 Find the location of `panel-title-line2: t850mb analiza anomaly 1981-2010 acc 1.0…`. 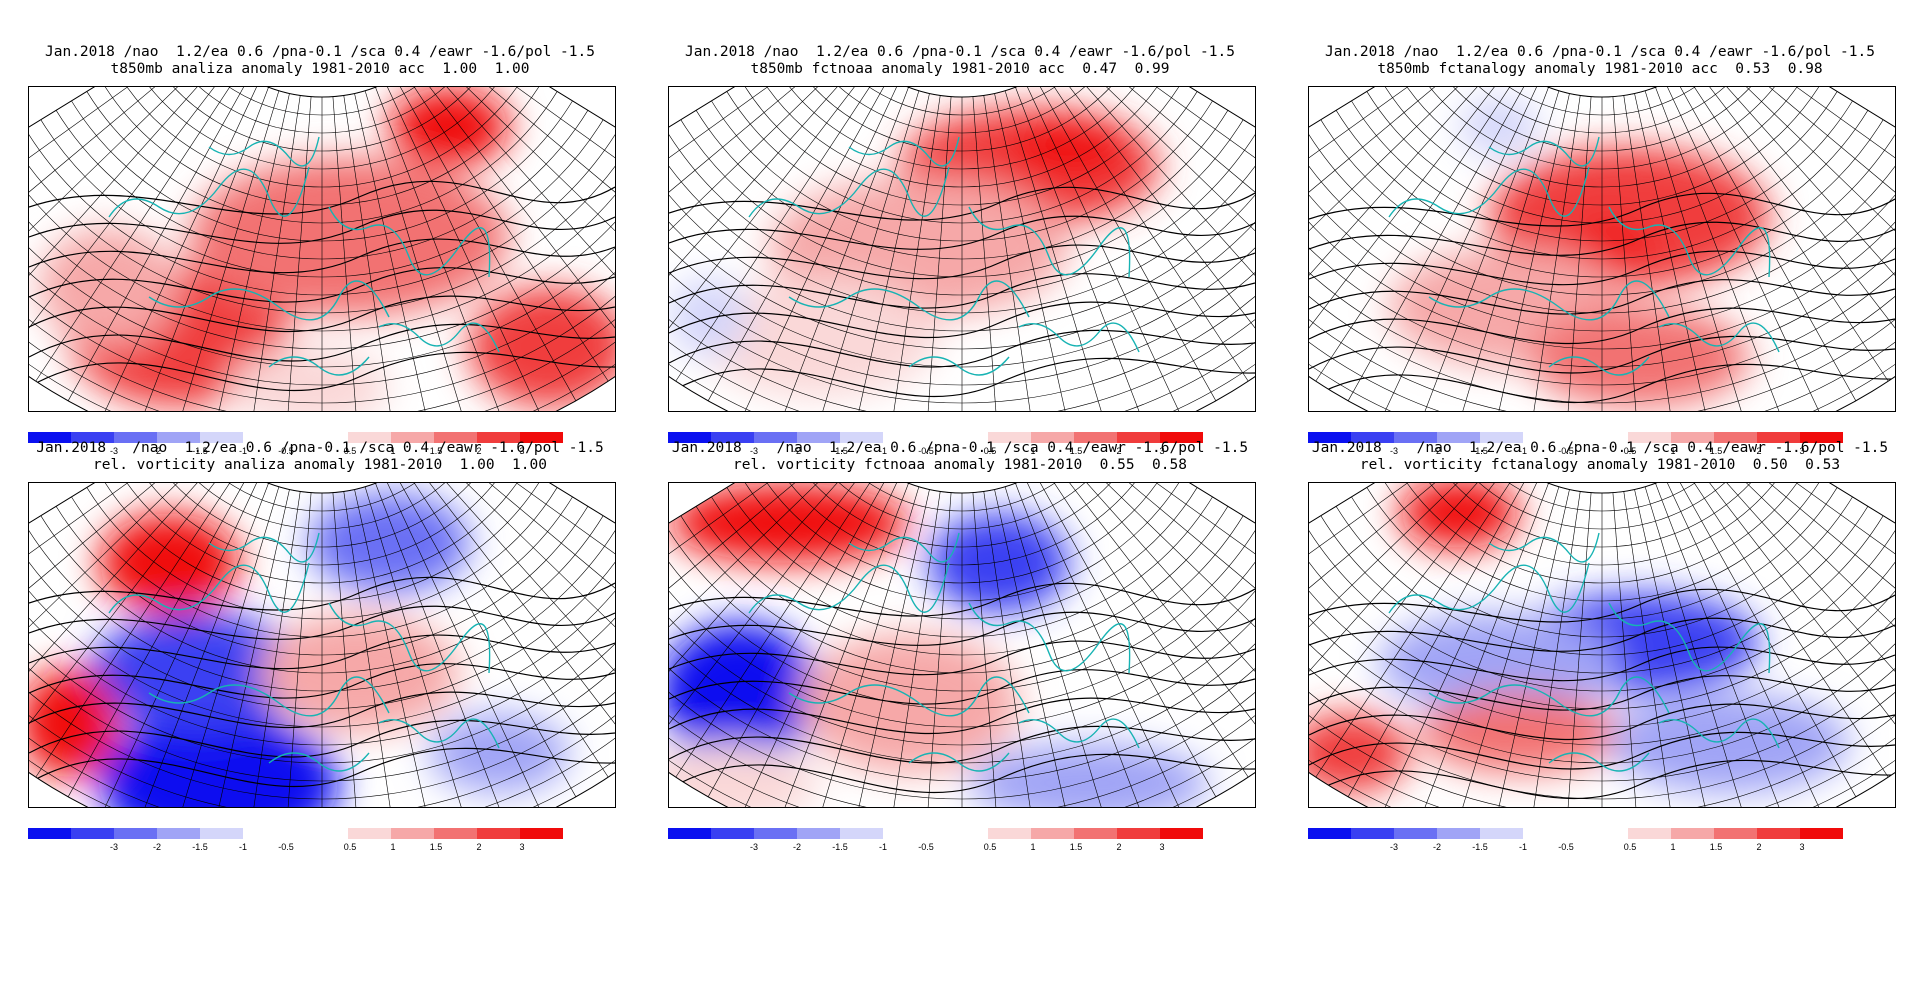

panel-title-line2: t850mb analiza anomaly 1981-2010 acc 1.0… is located at coordinates (320, 69).